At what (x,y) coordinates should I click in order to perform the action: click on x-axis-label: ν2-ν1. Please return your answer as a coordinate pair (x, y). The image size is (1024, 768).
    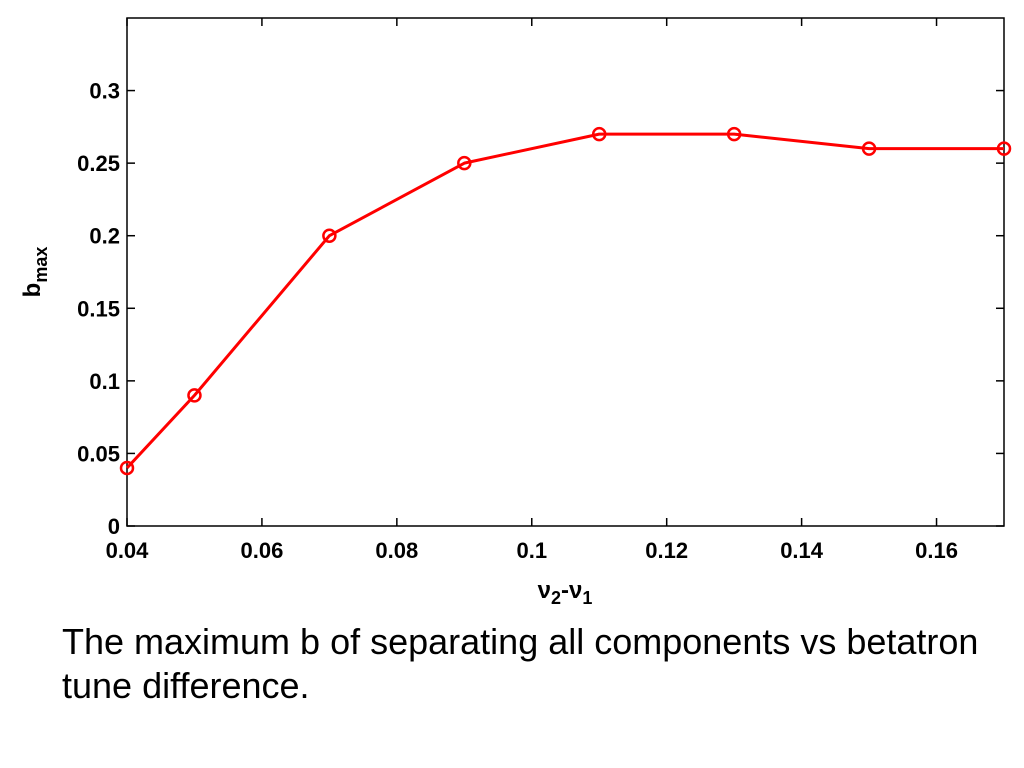
    Looking at the image, I should click on (565, 592).